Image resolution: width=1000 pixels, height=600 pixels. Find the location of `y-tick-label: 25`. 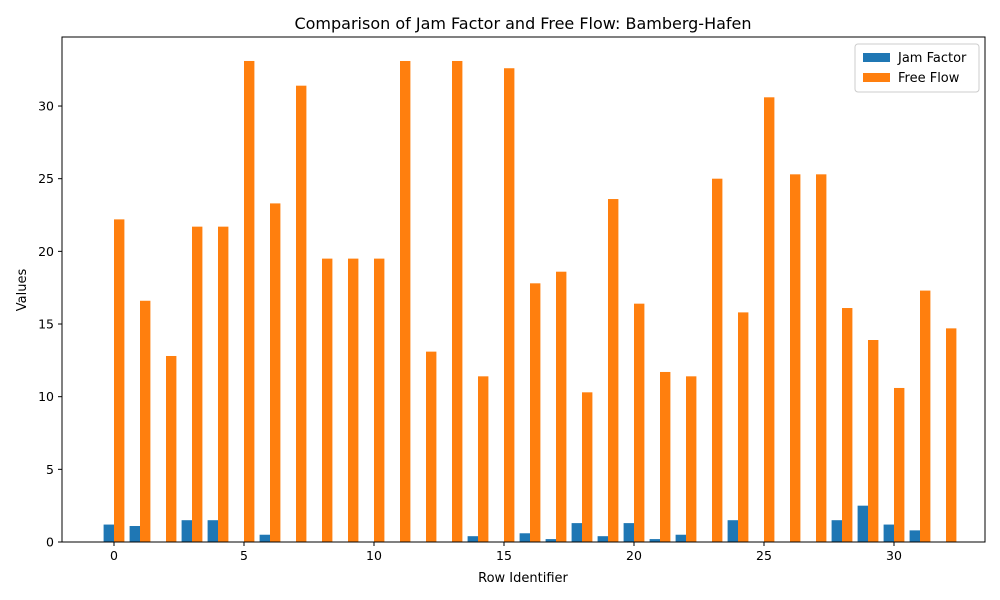

y-tick-label: 25 is located at coordinates (46, 178).